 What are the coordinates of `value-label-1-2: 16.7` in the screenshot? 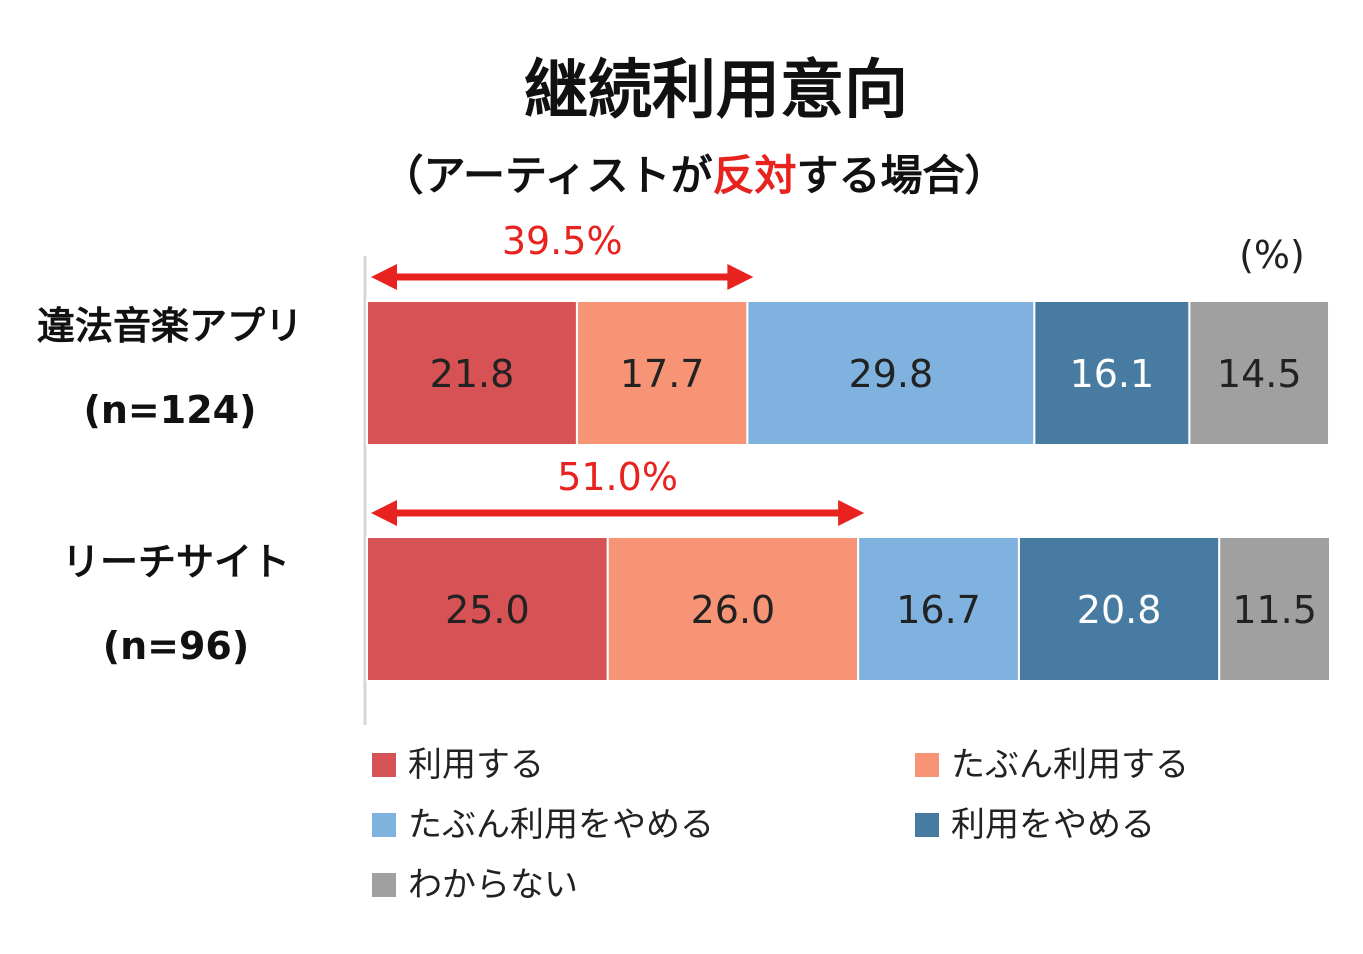 It's located at (938, 610).